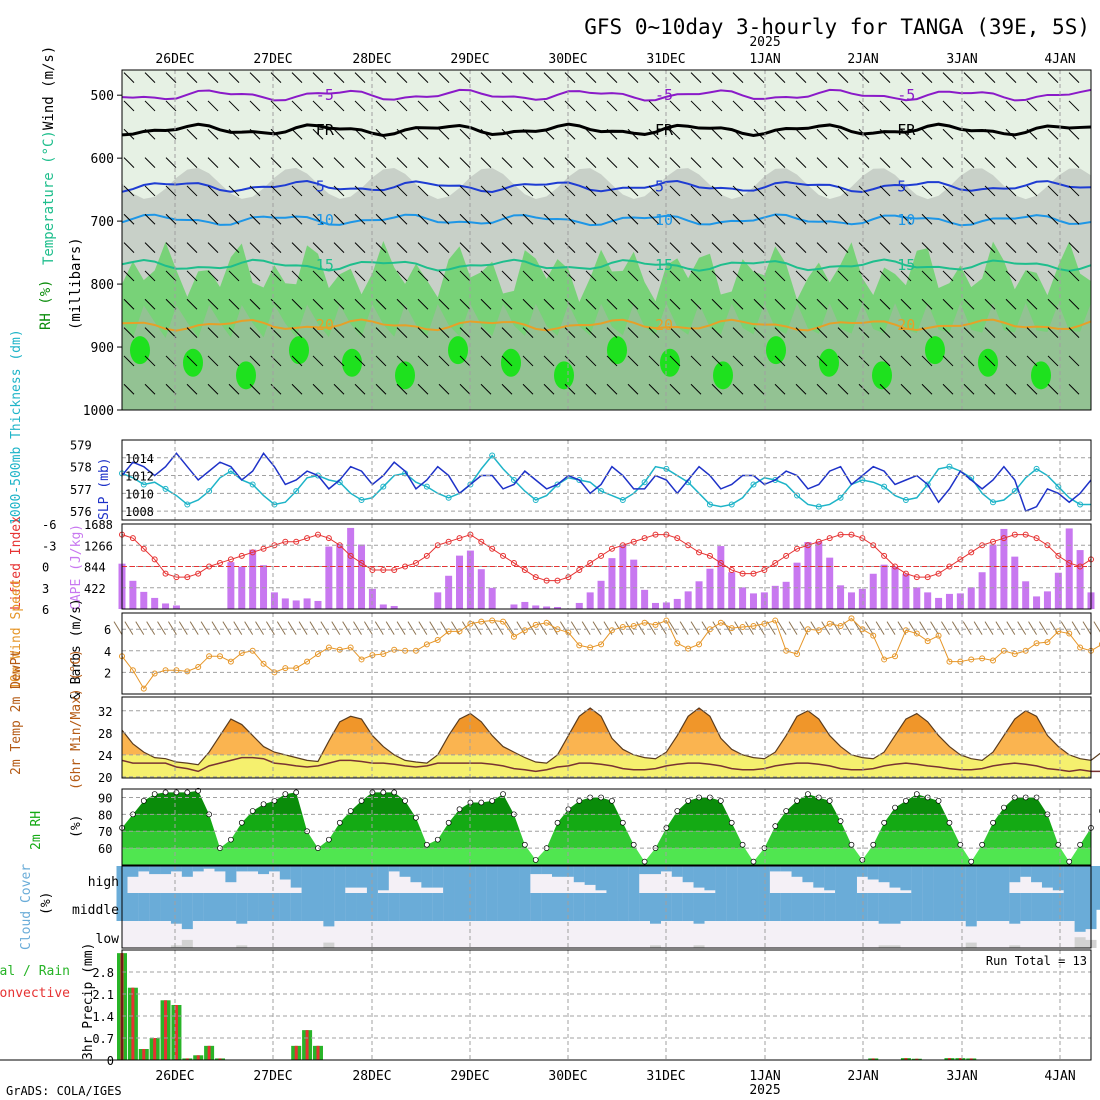 This screenshot has width=1100, height=1100. What do you see at coordinates (198, 1057) in the screenshot?
I see `precip-convective-bar` at bounding box center [198, 1057].